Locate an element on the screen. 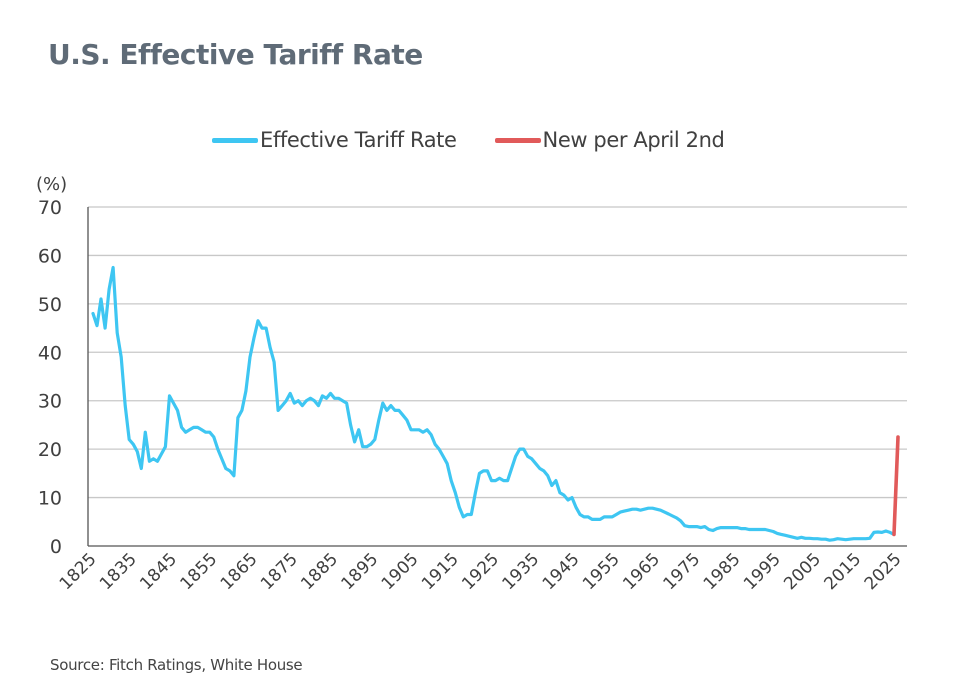 Image resolution: width=966 pixels, height=700 pixels. x-tick-label-2005: 2005 is located at coordinates (802, 571).